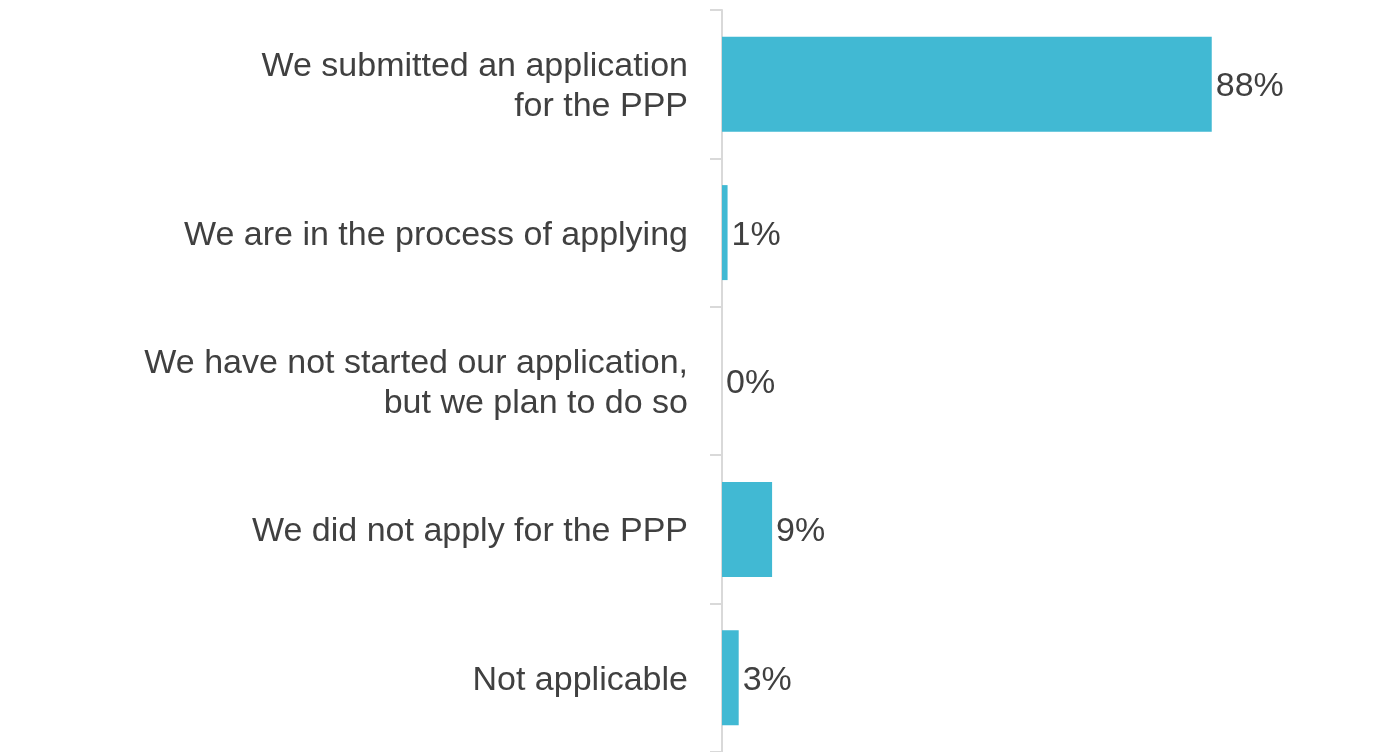  Describe the element at coordinates (580, 677) in the screenshot. I see `y-tick-label: Not applicable` at that location.